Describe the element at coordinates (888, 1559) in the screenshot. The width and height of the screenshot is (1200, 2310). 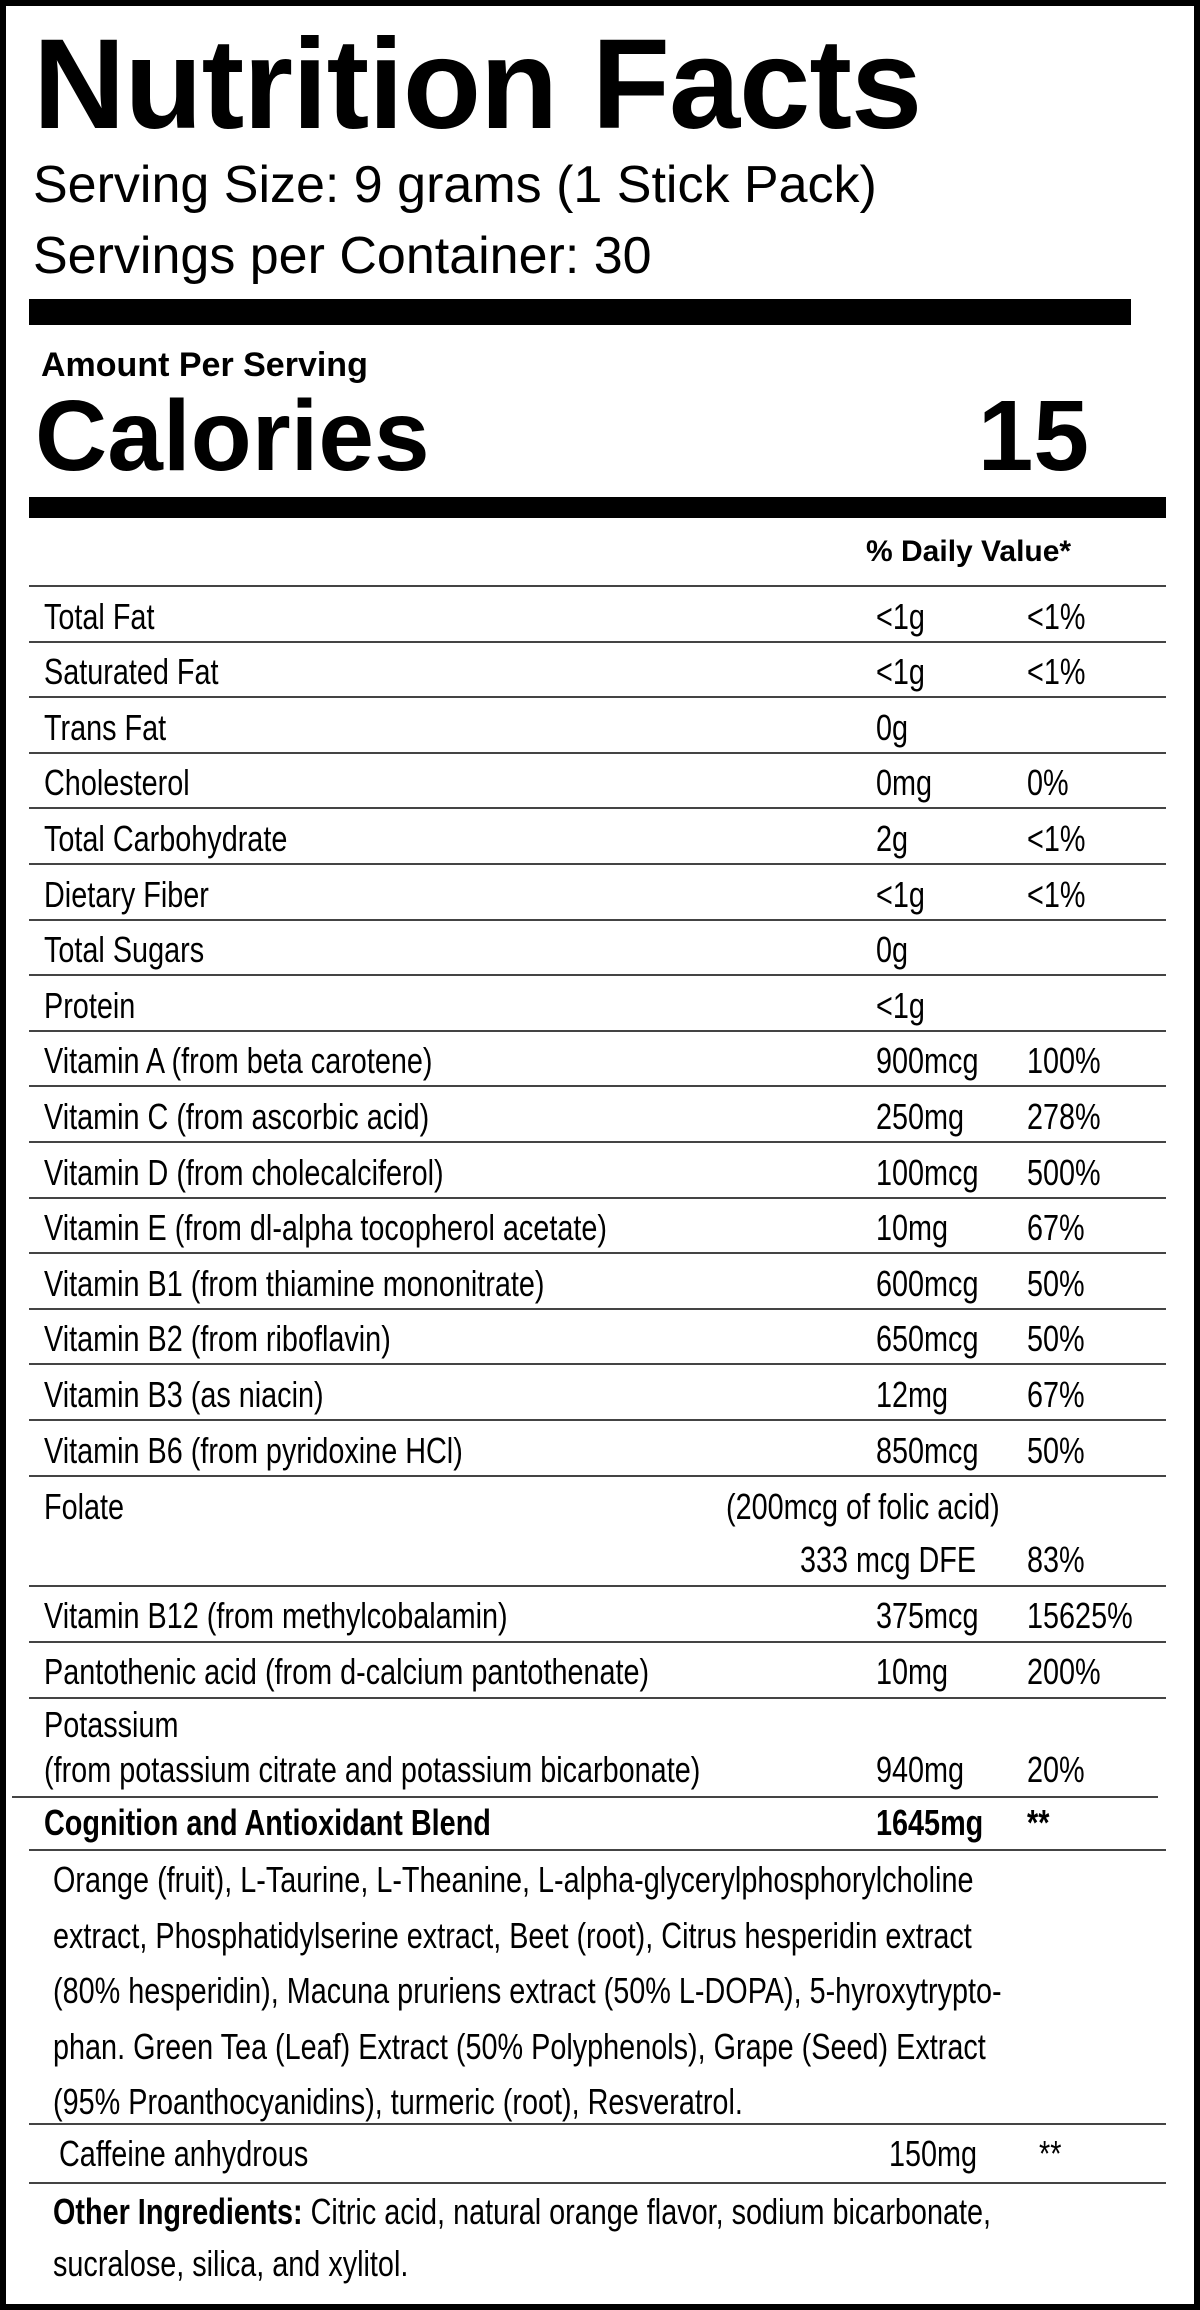
I see `nutrient-amount: 333 mcg DFE` at that location.